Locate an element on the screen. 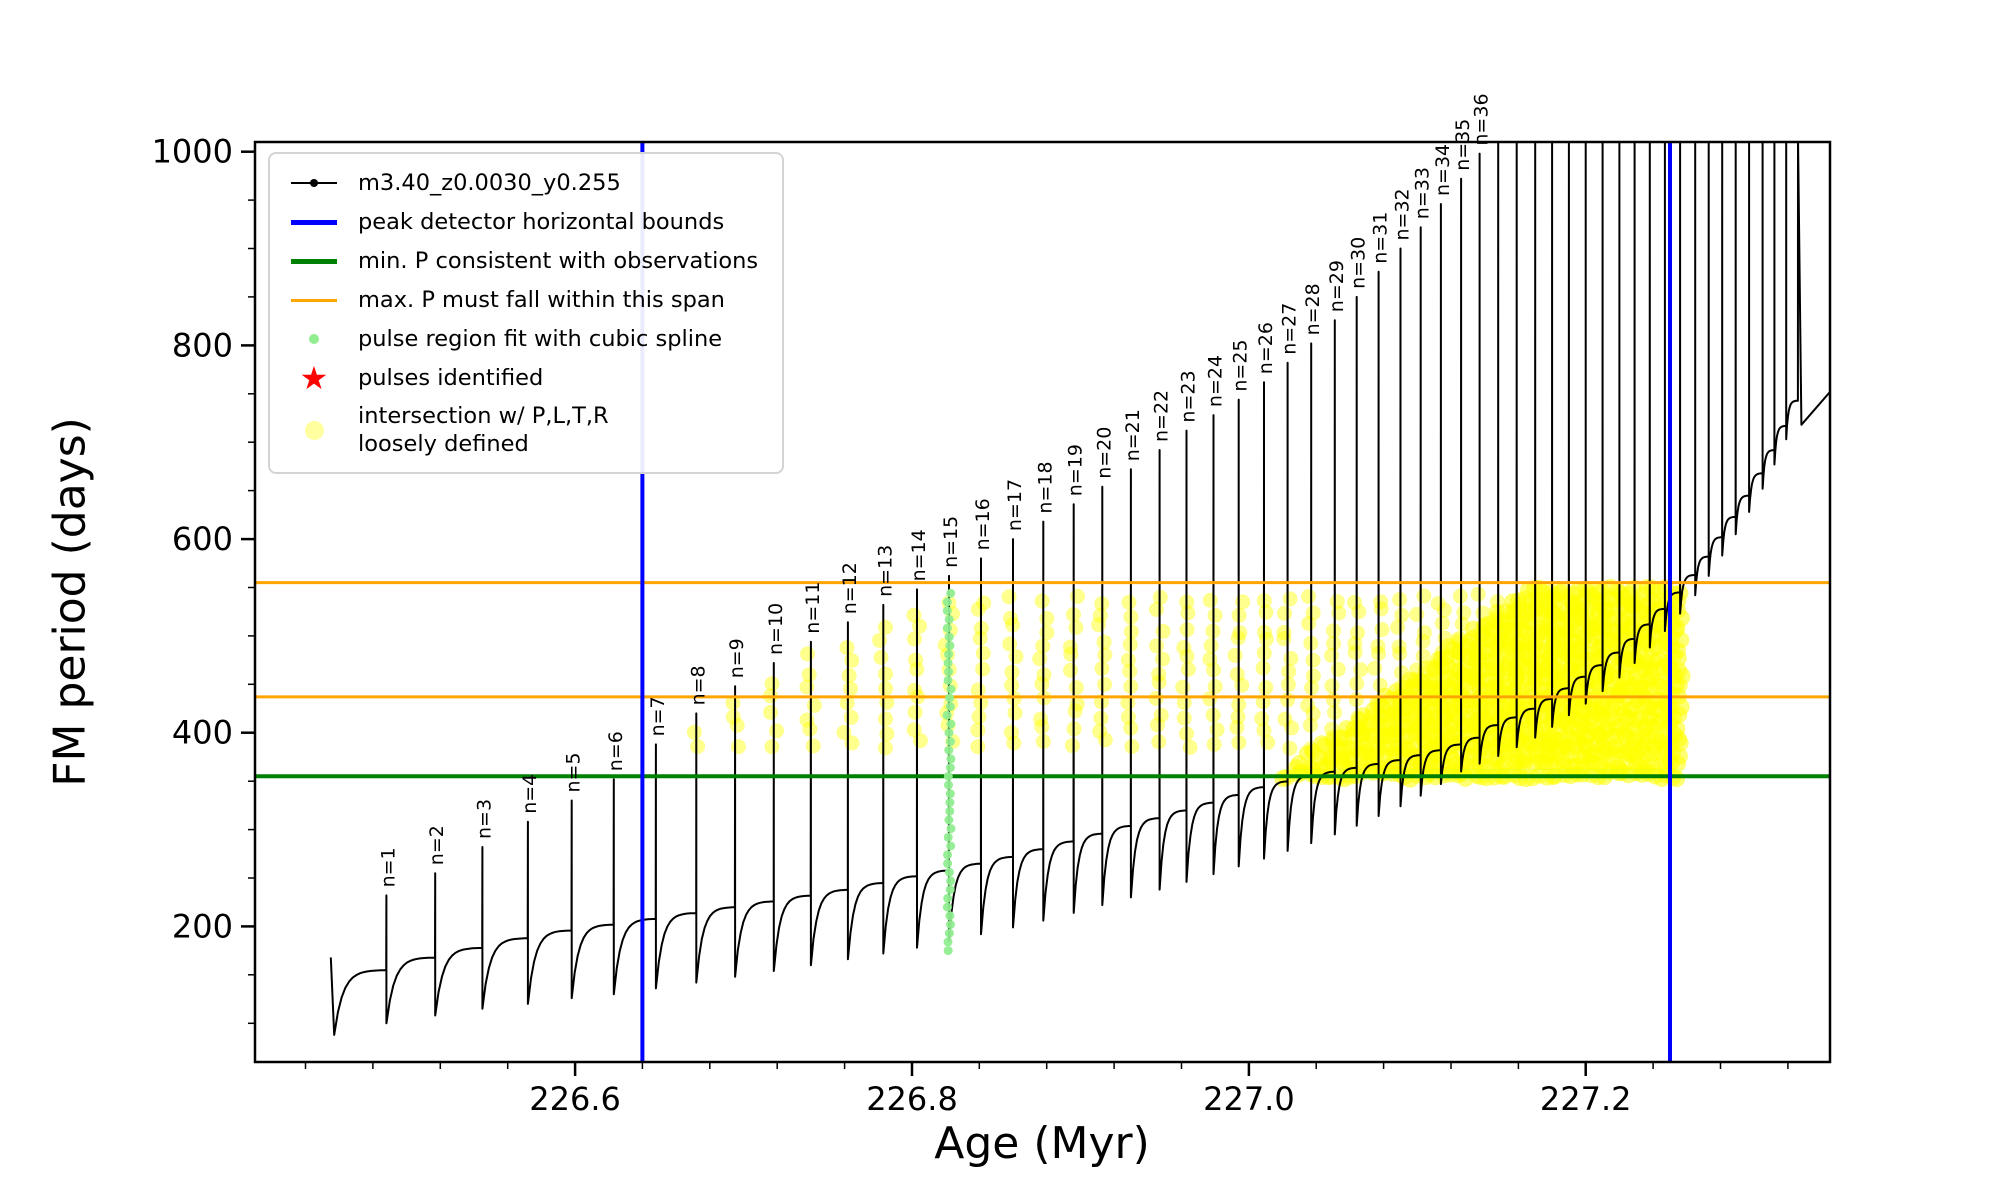 The image size is (2000, 1200). legend-entry-intersection: intersection w/ P,L,T,R loosely defined is located at coordinates (522, 430).